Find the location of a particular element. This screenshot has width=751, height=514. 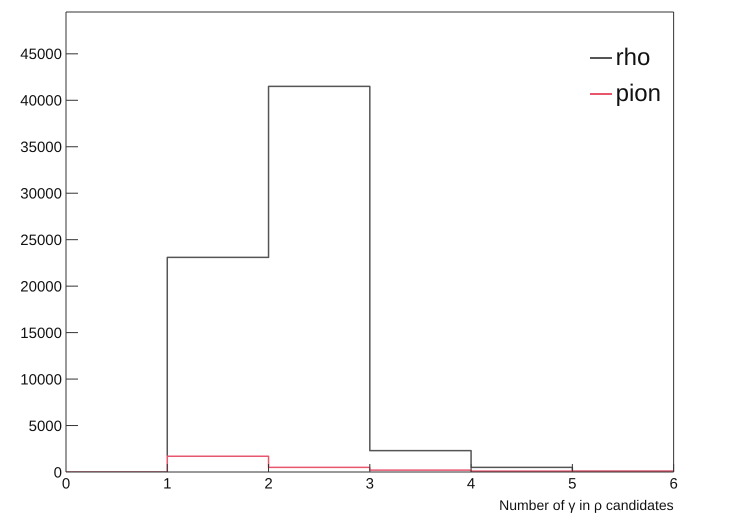

y-tick-label: 45000 is located at coordinates (41, 55).